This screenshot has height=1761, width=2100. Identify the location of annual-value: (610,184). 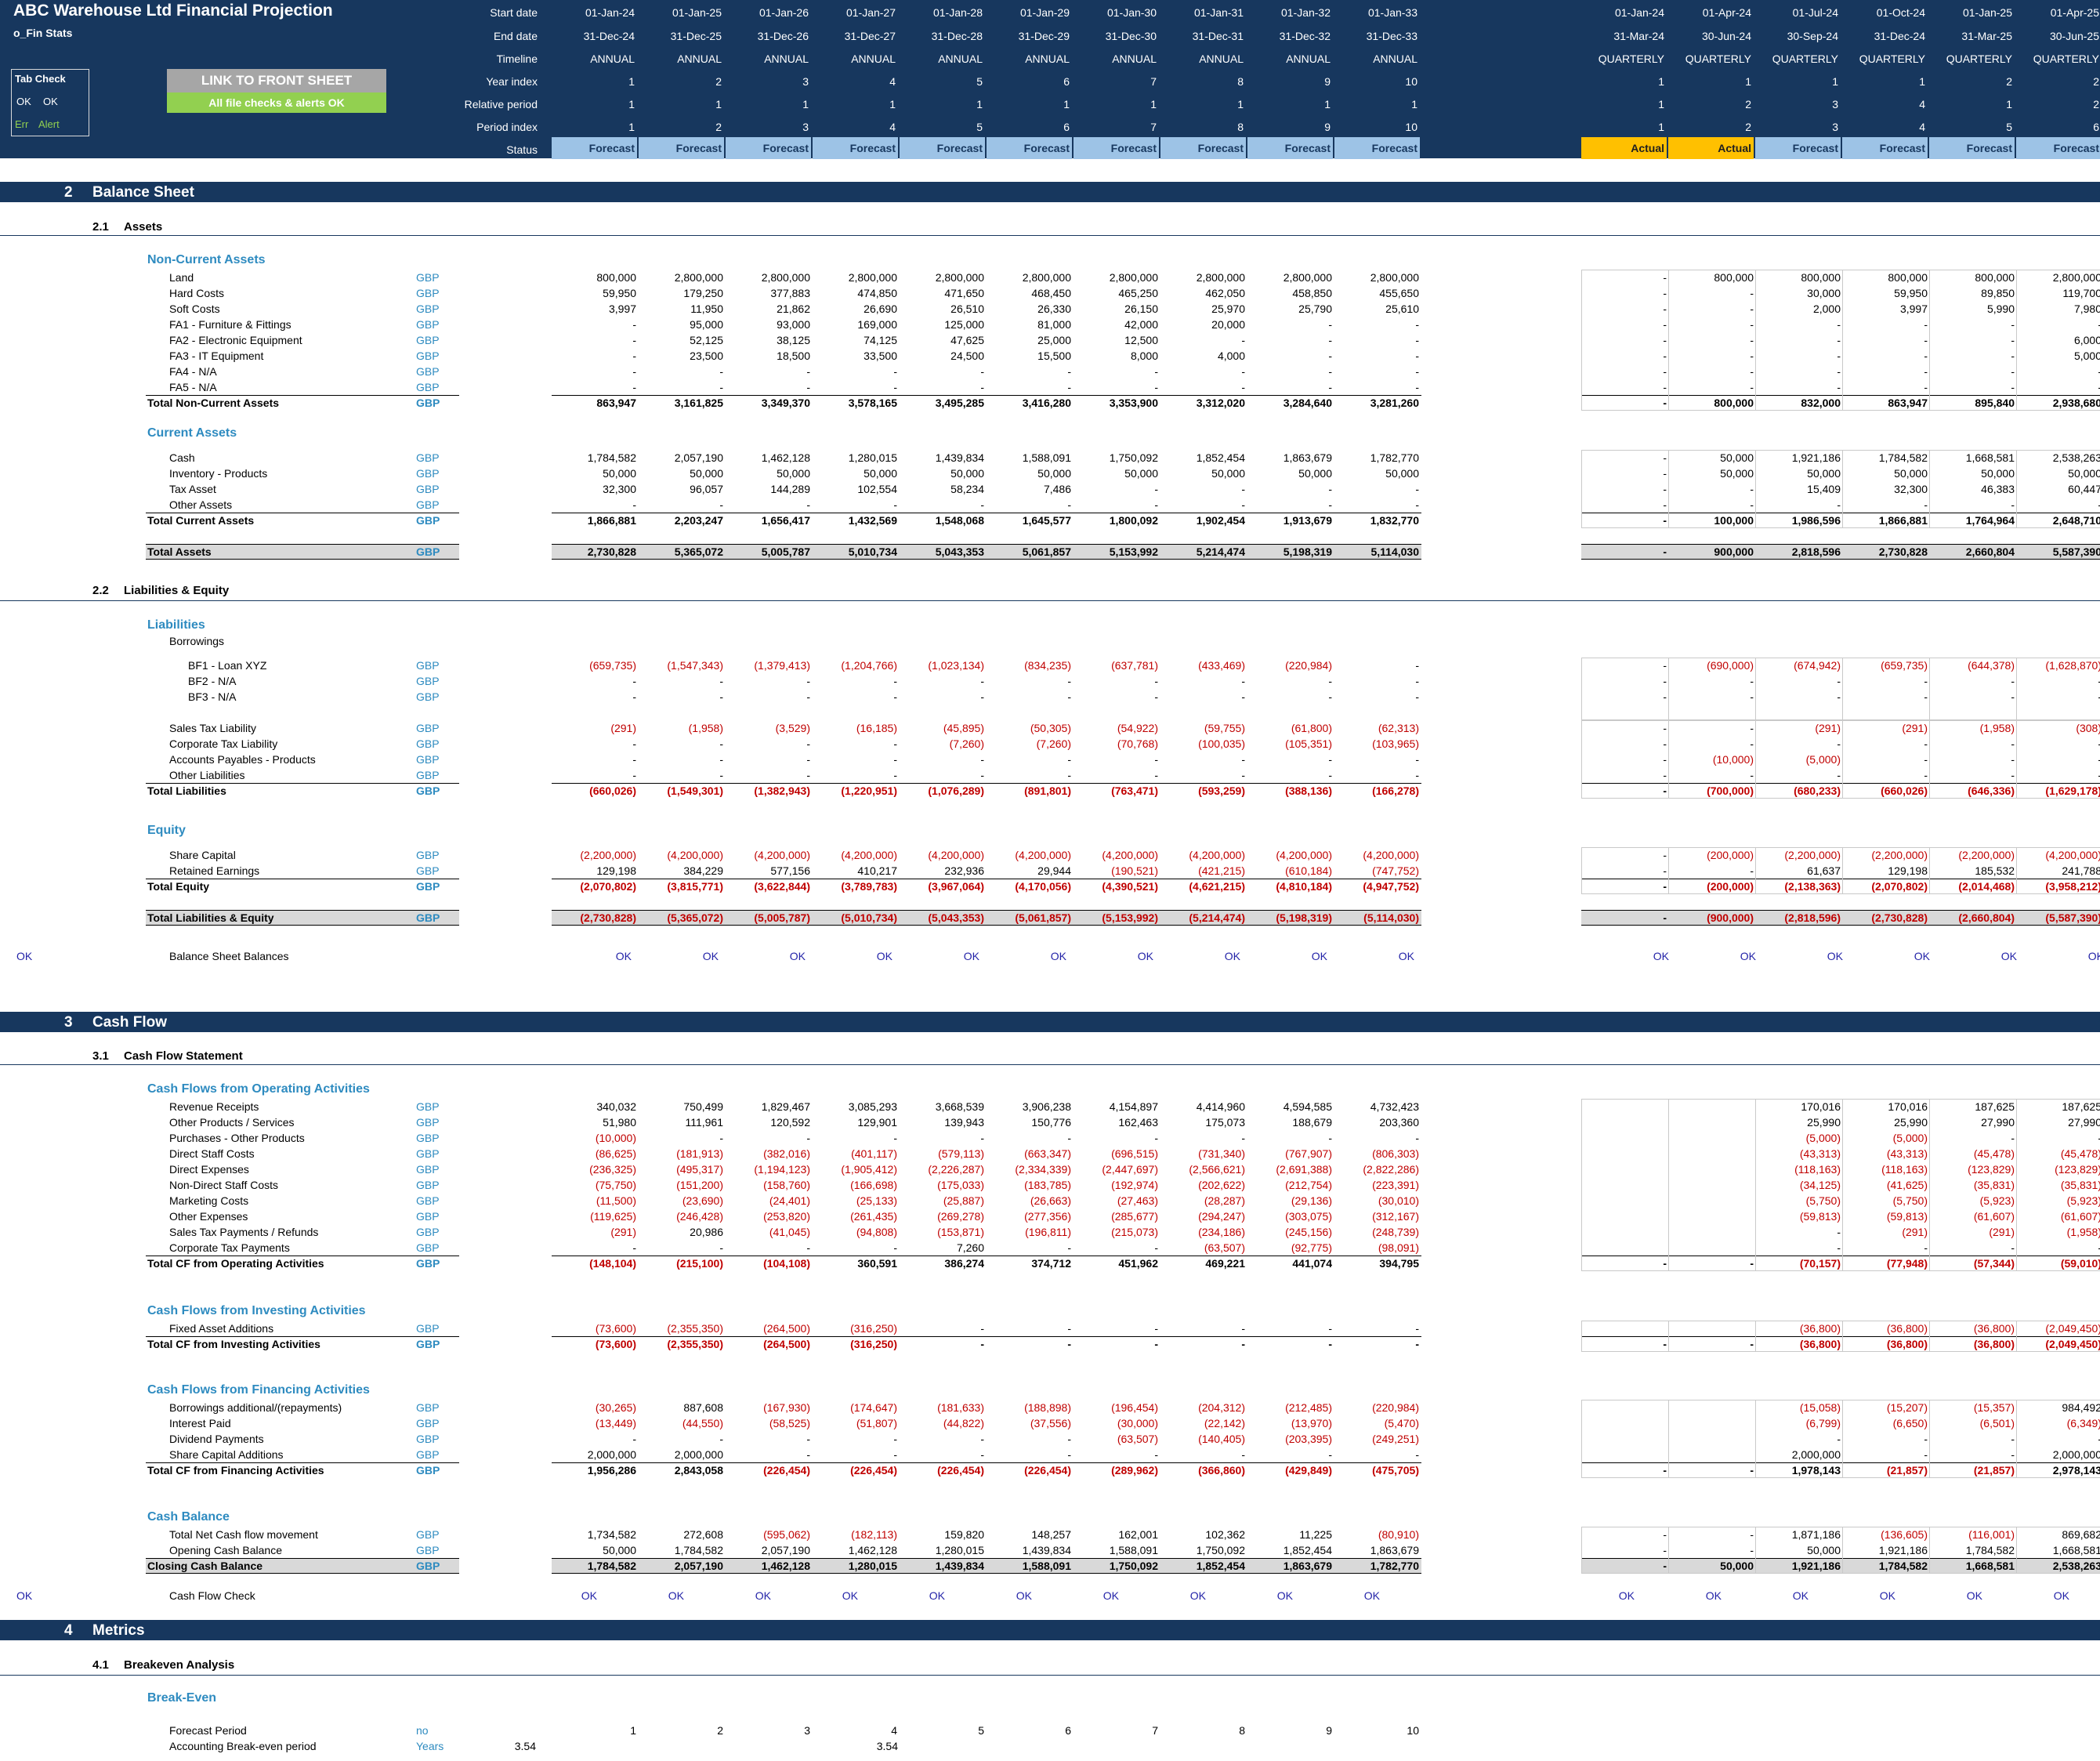
(1308, 870).